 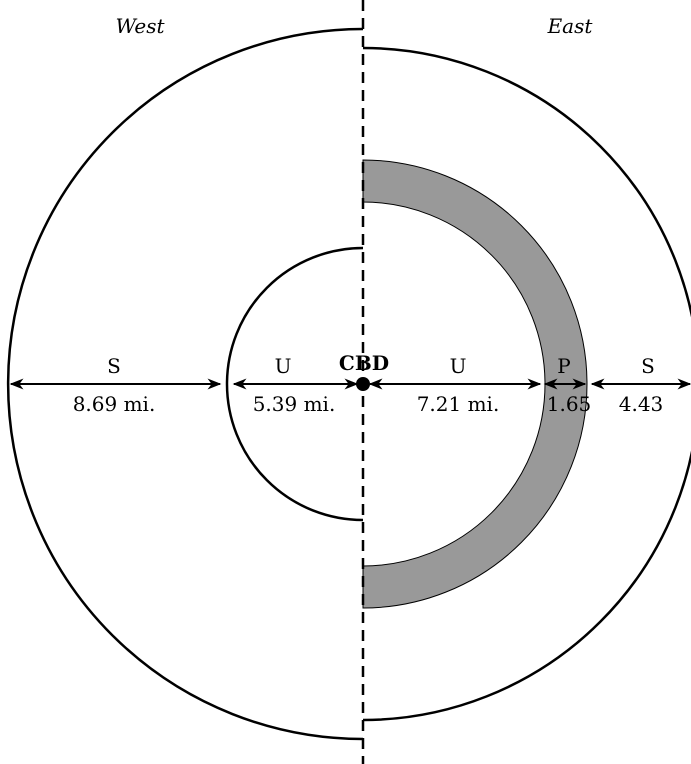 What do you see at coordinates (363, 384) in the screenshot?
I see `cbd-dot` at bounding box center [363, 384].